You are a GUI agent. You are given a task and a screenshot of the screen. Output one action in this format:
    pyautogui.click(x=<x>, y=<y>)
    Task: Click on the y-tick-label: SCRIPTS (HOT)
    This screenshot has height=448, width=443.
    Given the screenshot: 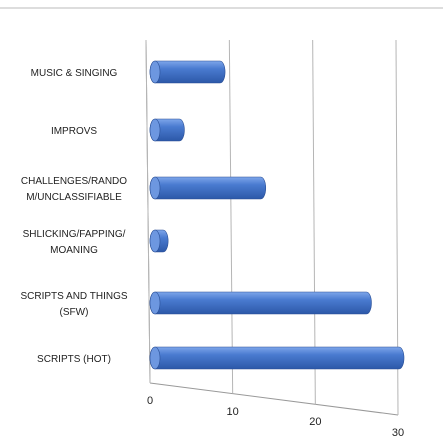 What is the action you would take?
    pyautogui.click(x=74, y=359)
    